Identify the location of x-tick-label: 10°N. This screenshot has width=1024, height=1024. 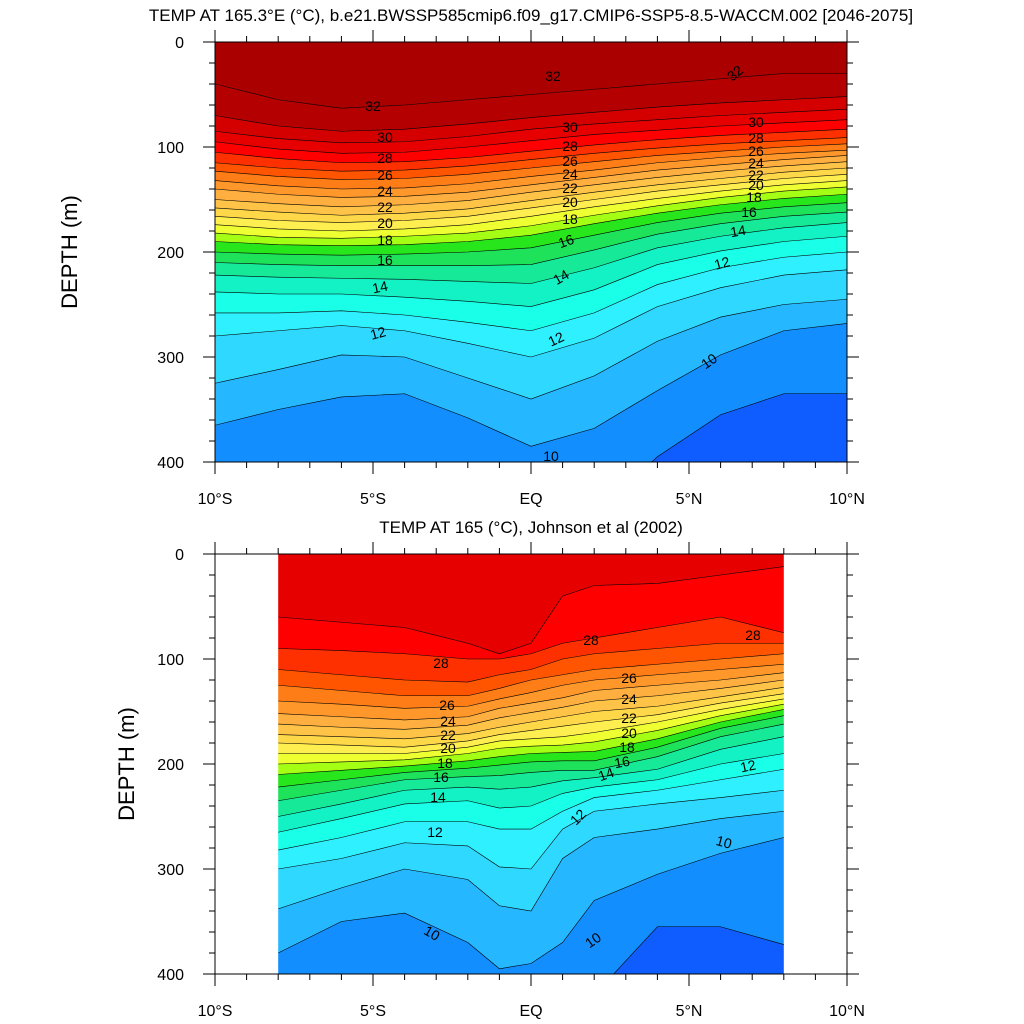
(847, 499).